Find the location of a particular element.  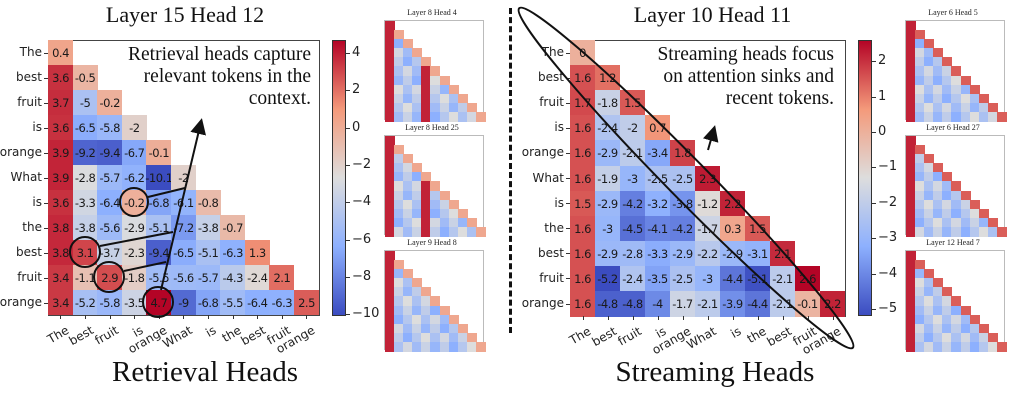

colorbar-tick-label: −5 is located at coordinates (888, 308).